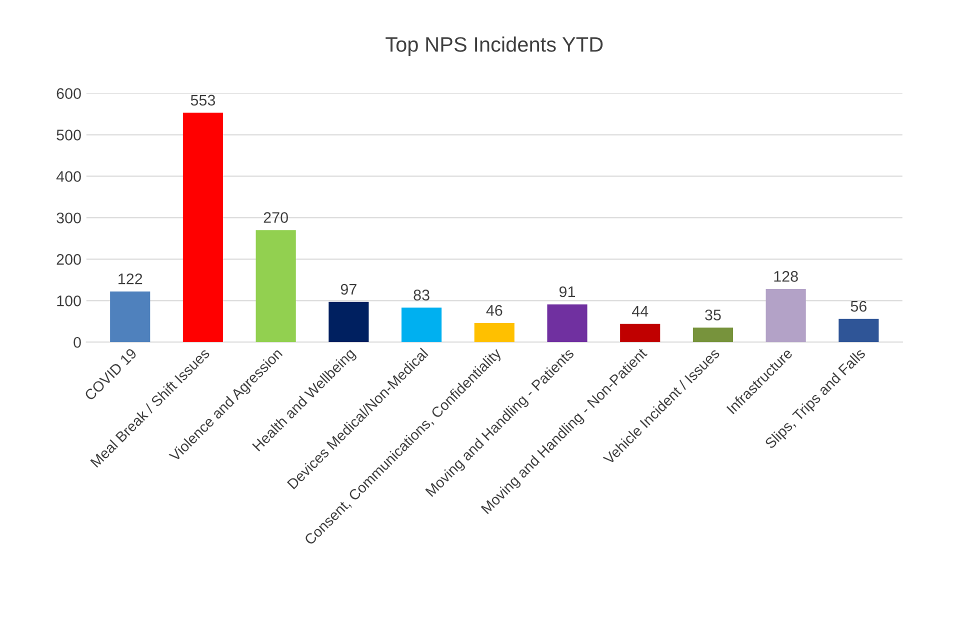 Image resolution: width=960 pixels, height=622 pixels. What do you see at coordinates (713, 315) in the screenshot?
I see `data-label: 35` at bounding box center [713, 315].